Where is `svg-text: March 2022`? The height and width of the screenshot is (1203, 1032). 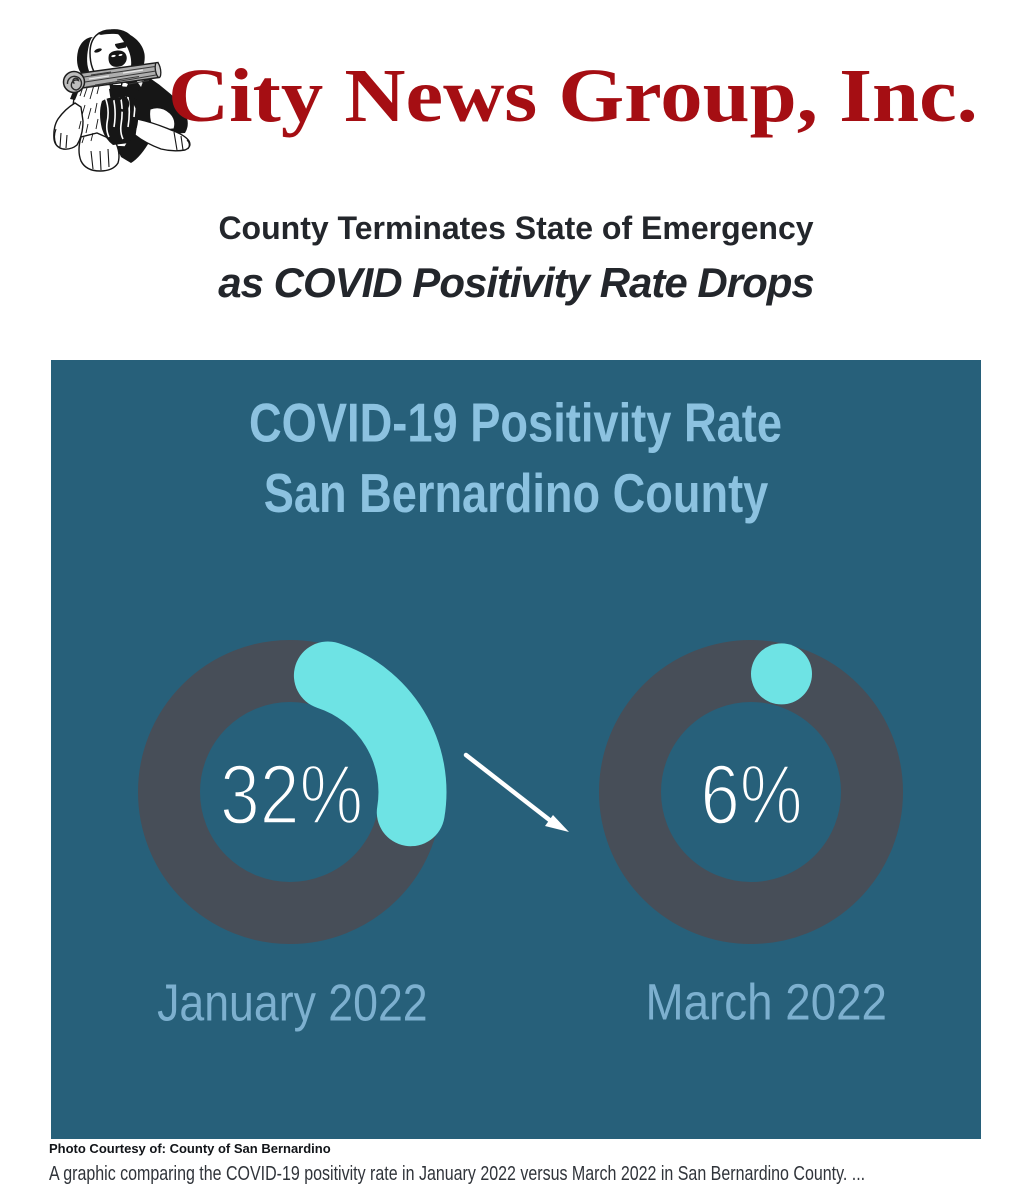 svg-text: March 2022 is located at coordinates (767, 1002).